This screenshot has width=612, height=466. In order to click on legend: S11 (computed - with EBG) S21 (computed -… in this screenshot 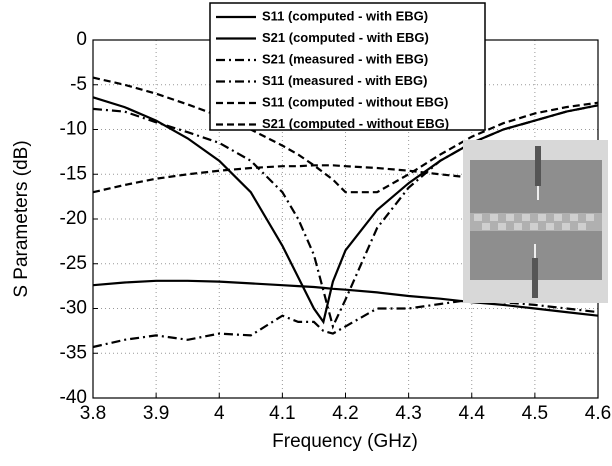, I will do `click(347, 66)`.